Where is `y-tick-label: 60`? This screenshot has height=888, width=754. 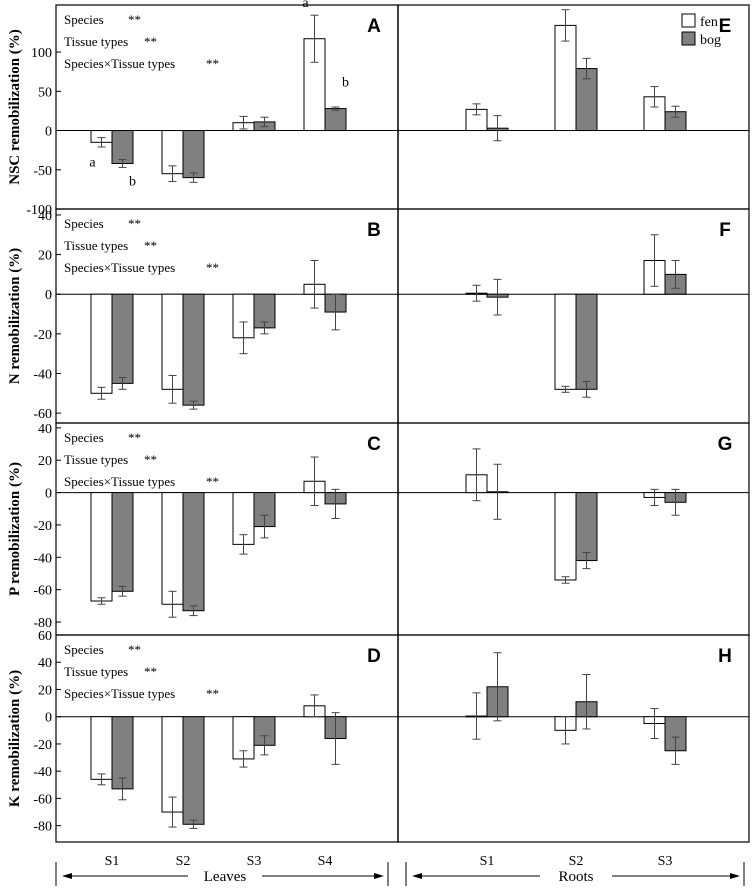 y-tick-label: 60 is located at coordinates (45, 636).